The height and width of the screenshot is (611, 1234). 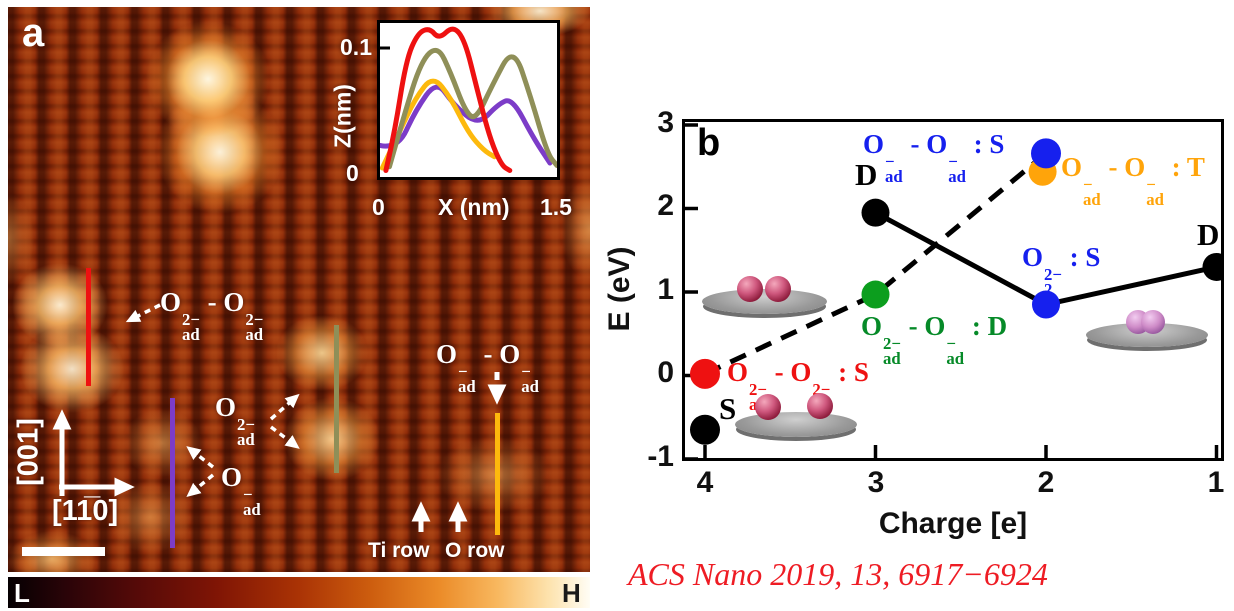 What do you see at coordinates (665, 122) in the screenshot?
I see `ytick-3: 3` at bounding box center [665, 122].